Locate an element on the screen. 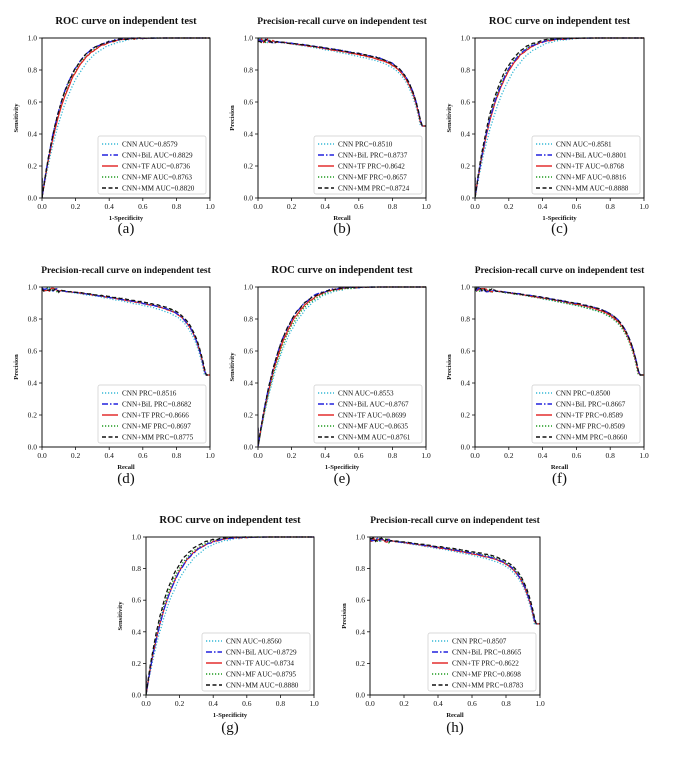 Image resolution: width=675 pixels, height=759 pixels. legend-label: CNN+MF AUC=0.8816 is located at coordinates (591, 178).